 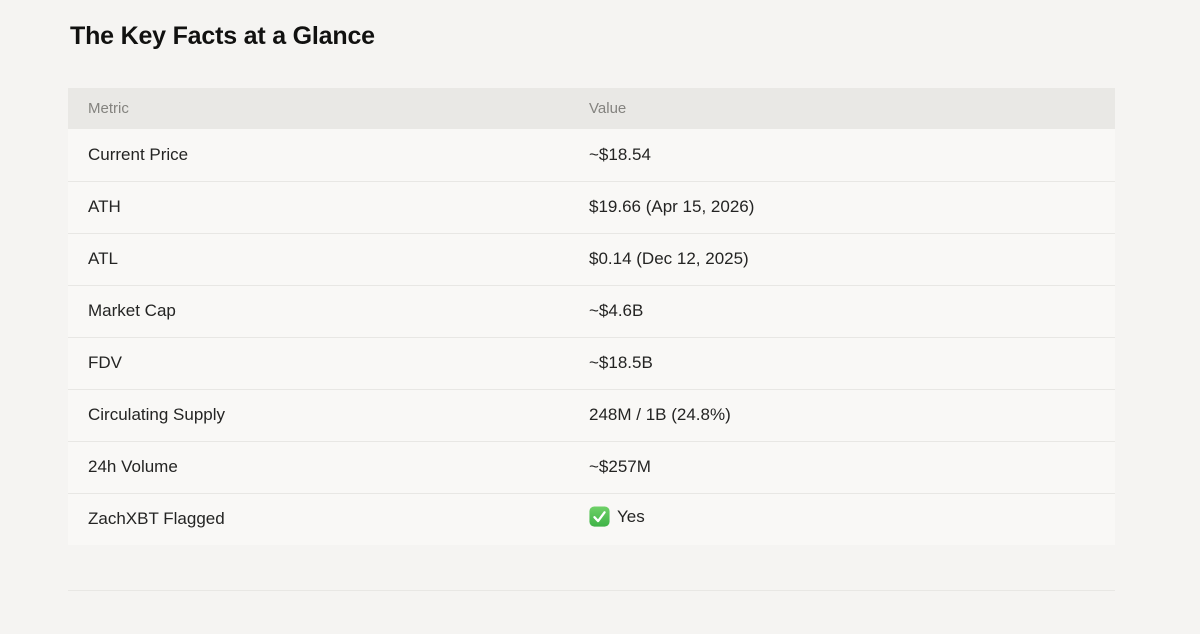 I want to click on table-row: Current Price ~$18.54, so click(x=591, y=155).